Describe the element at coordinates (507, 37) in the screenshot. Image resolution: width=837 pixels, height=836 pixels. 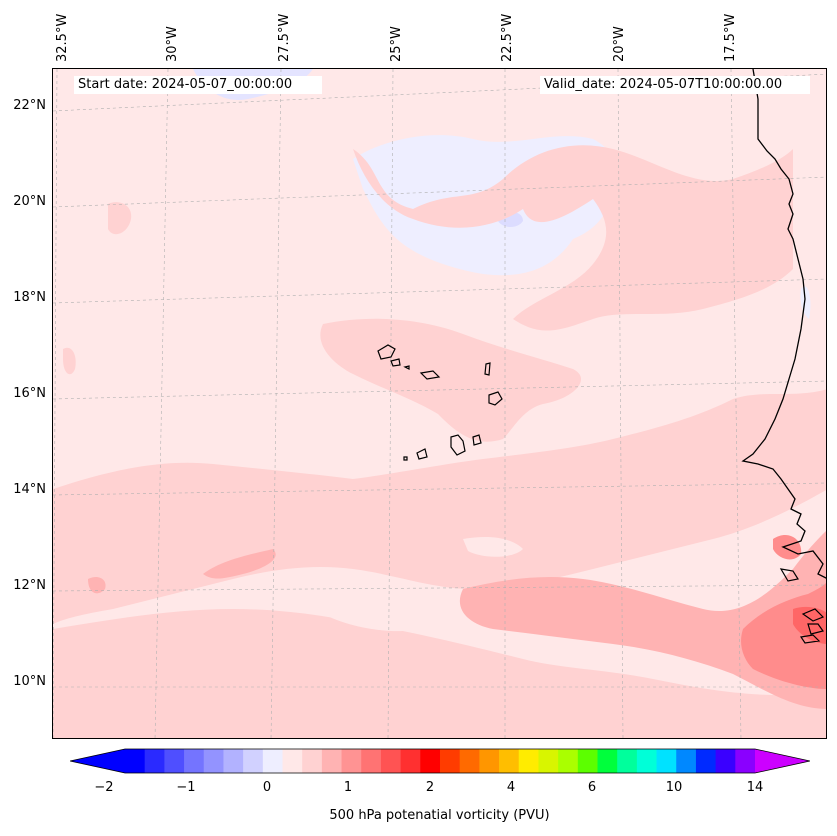
I see `lon-label-4: 22.5°W` at that location.